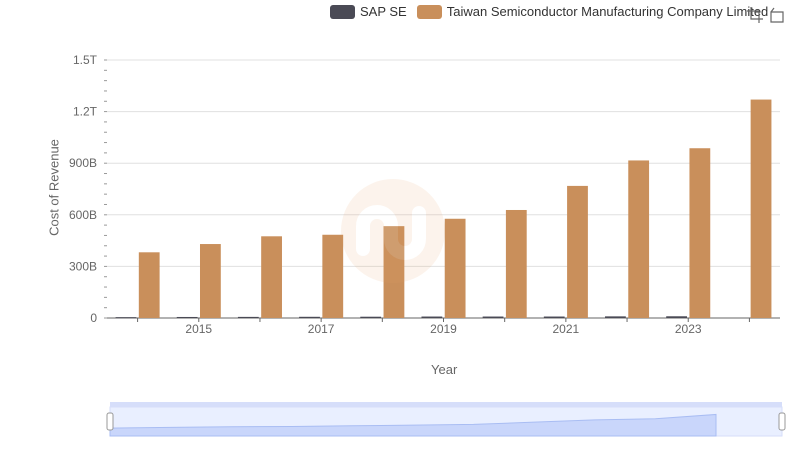  Describe the element at coordinates (443, 329) in the screenshot. I see `x-tick-label: 2019` at that location.